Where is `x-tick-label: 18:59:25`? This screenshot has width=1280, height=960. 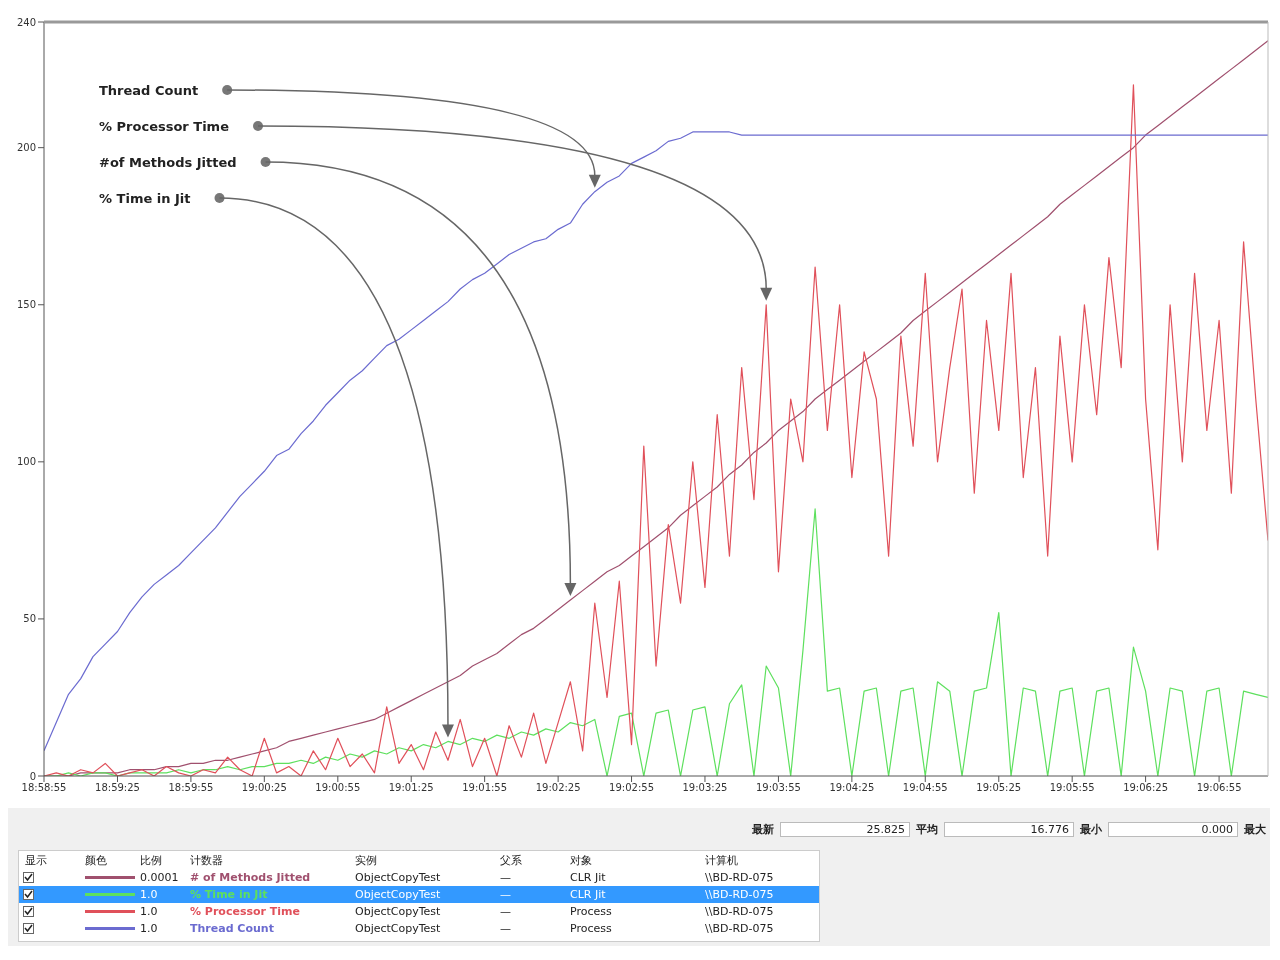
x-tick-label: 18:59:25 is located at coordinates (117, 788).